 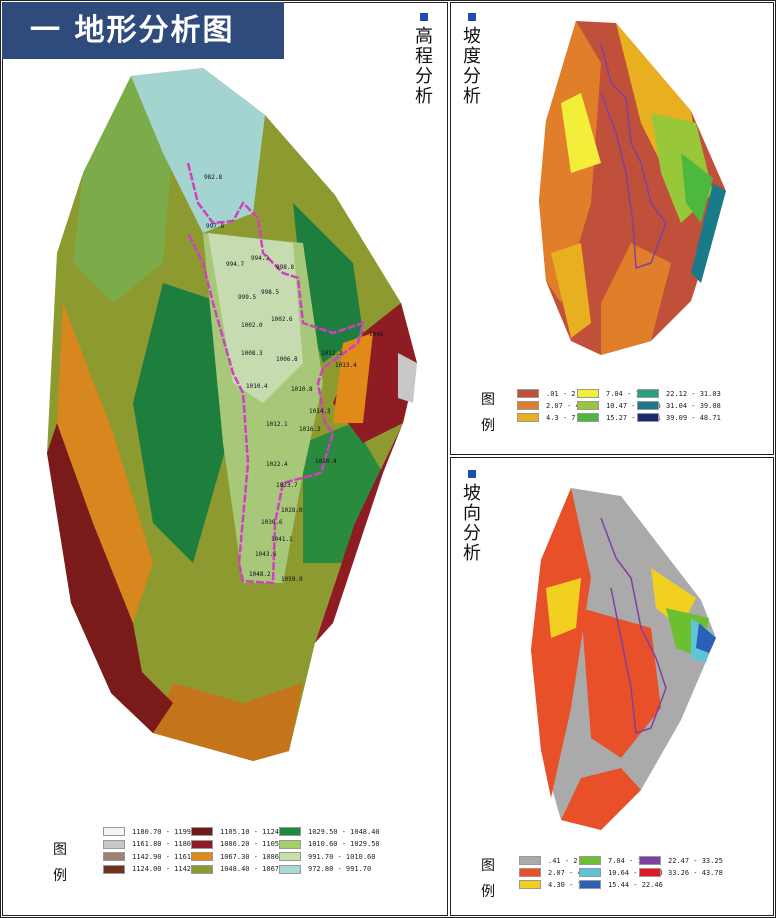 I want to click on legend-label: 10.64 - 15.43, so click(x=635, y=872).